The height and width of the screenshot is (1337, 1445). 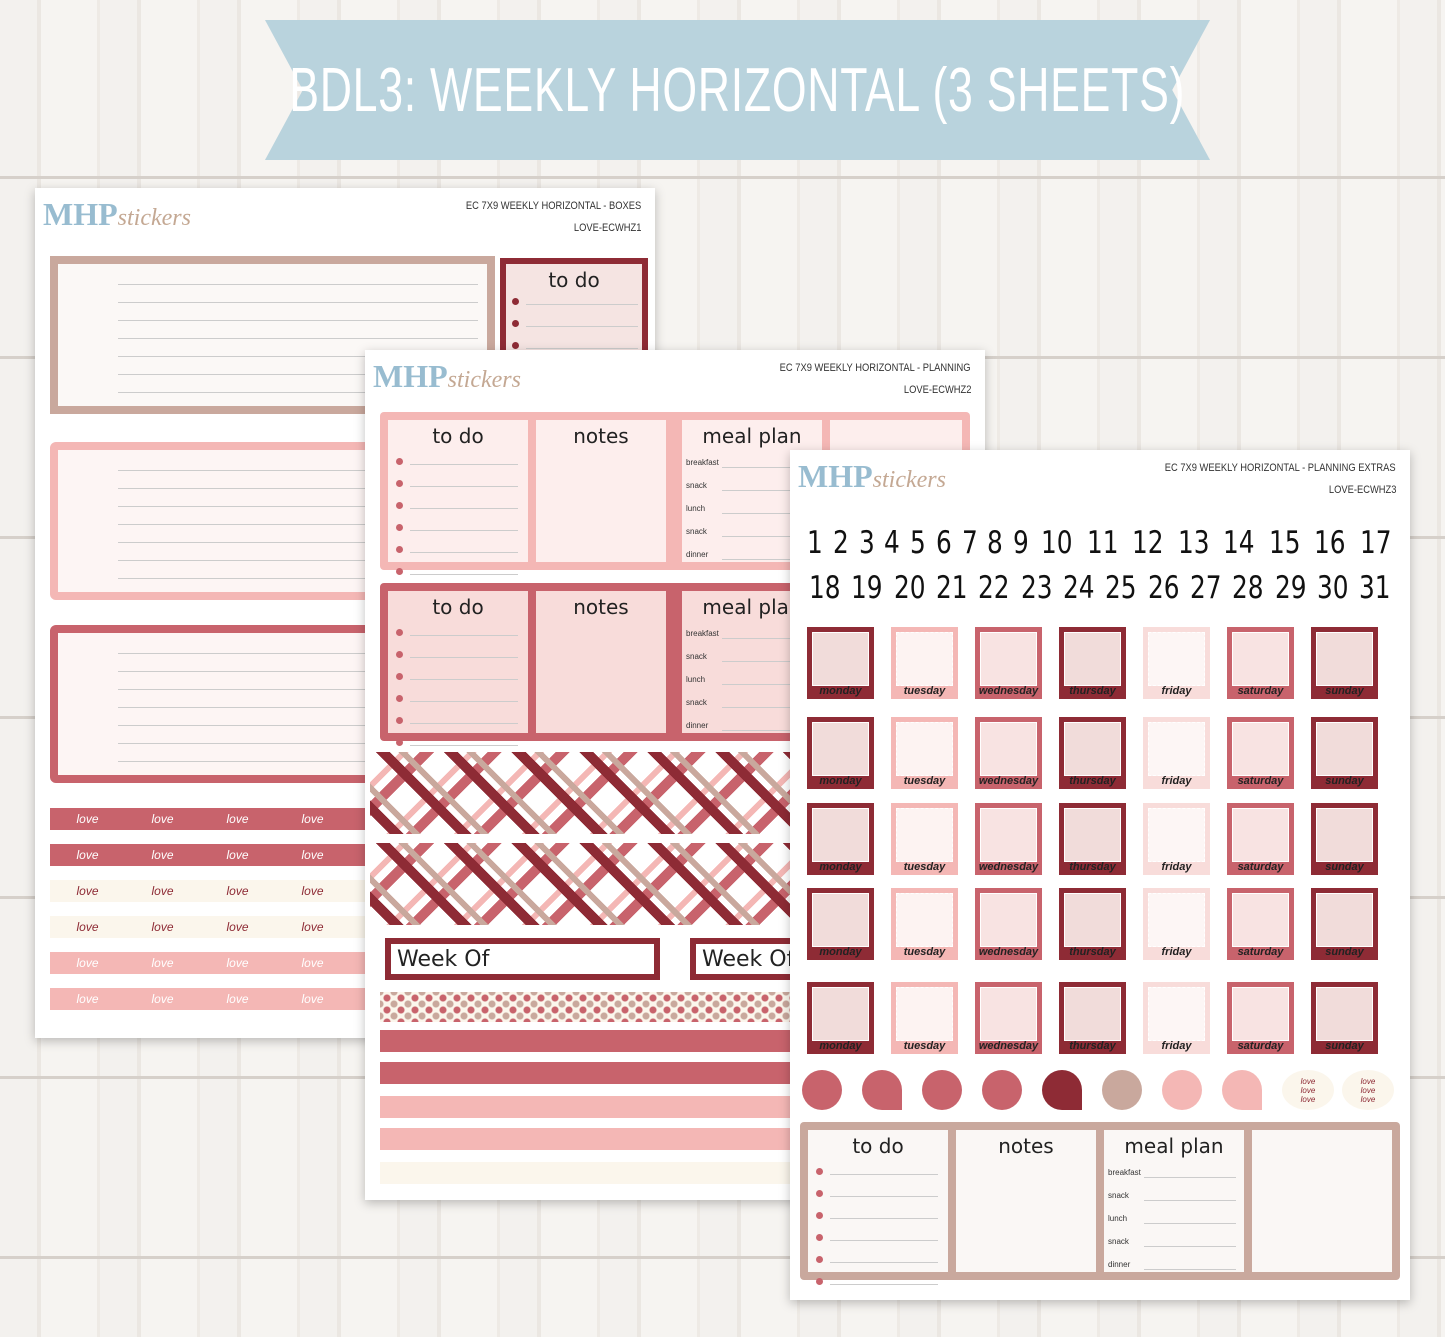 I want to click on day-label: tuesday, so click(x=924, y=781).